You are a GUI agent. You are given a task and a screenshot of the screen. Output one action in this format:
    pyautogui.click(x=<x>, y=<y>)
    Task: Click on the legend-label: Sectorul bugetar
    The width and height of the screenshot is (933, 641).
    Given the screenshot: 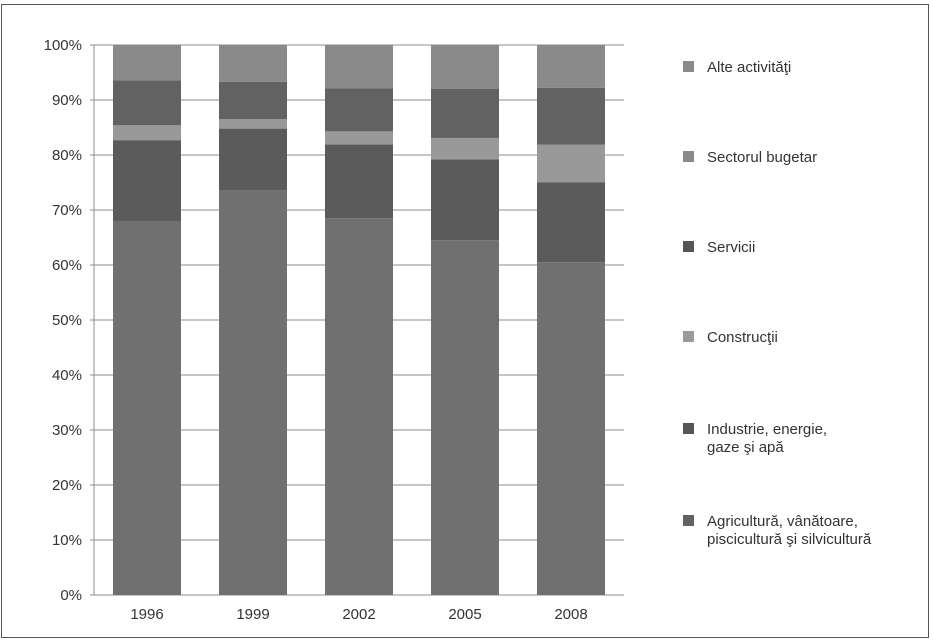 What is the action you would take?
    pyautogui.click(x=762, y=157)
    